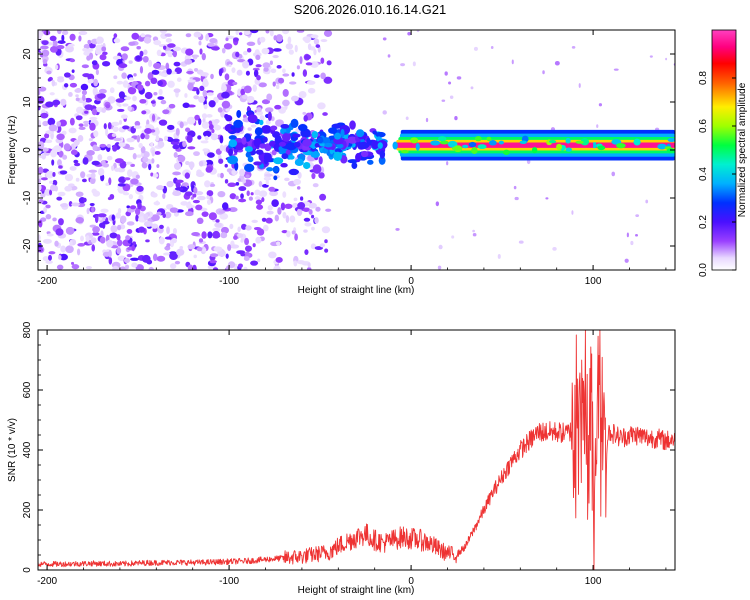 This screenshot has width=750, height=600. I want to click on colorbar-gradient, so click(724, 150).